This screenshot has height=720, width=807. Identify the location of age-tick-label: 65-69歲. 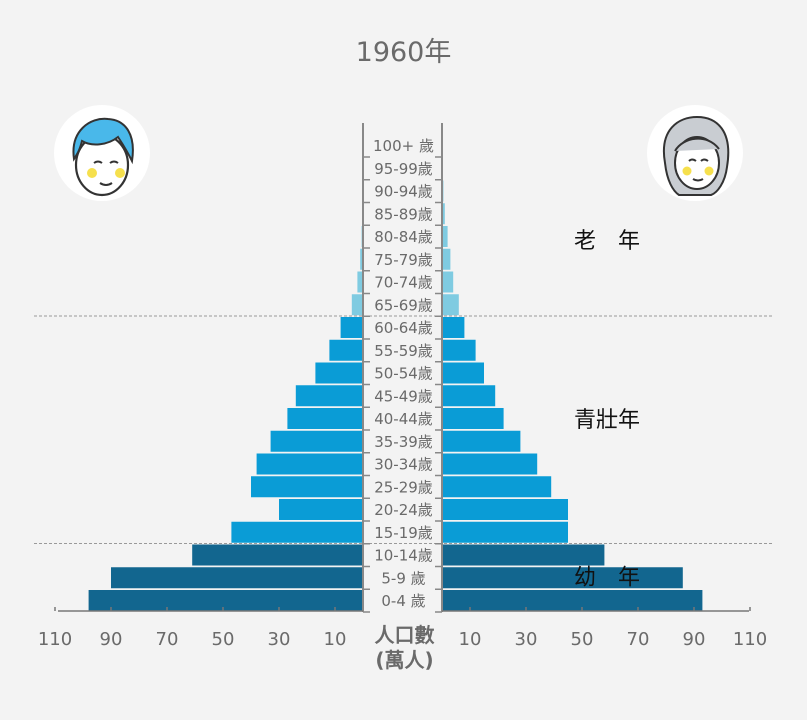
(403, 305).